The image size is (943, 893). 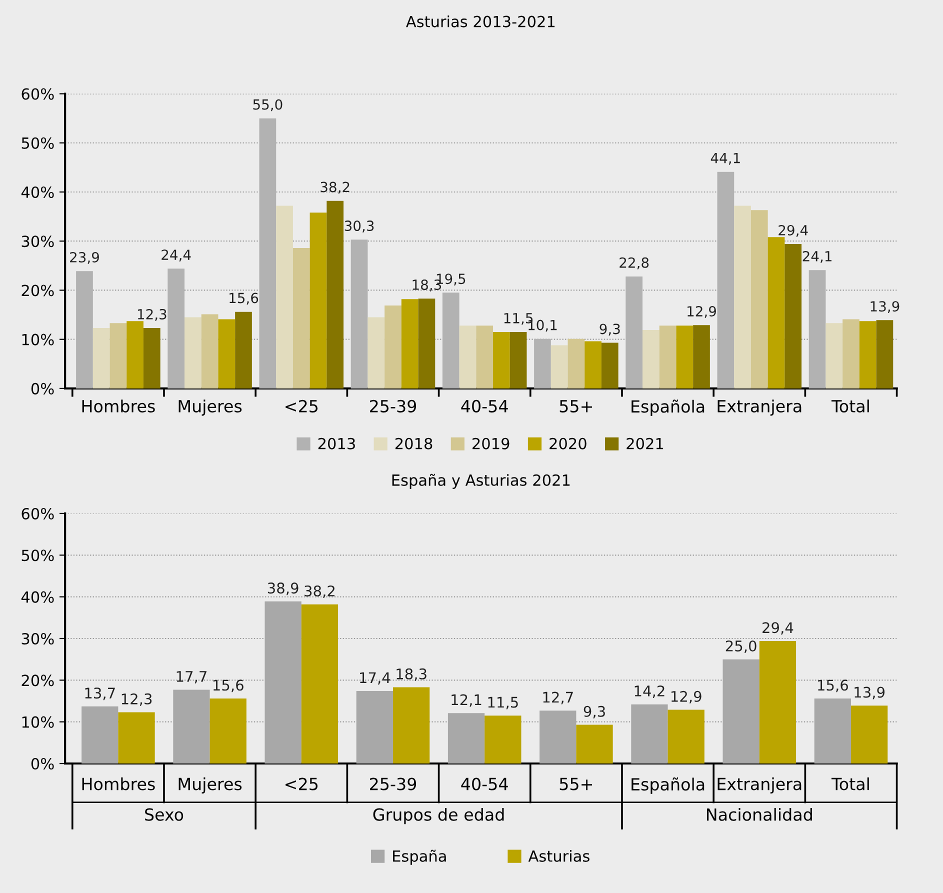 What do you see at coordinates (741, 646) in the screenshot?
I see `data-label: 25,0` at bounding box center [741, 646].